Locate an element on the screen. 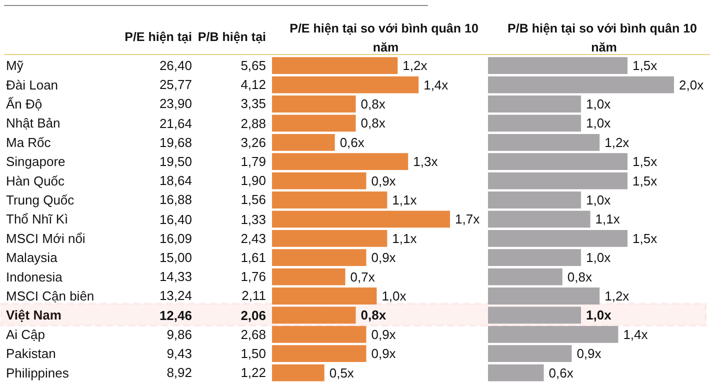 This screenshot has height=388, width=720. data-label: 2,0x is located at coordinates (691, 84).